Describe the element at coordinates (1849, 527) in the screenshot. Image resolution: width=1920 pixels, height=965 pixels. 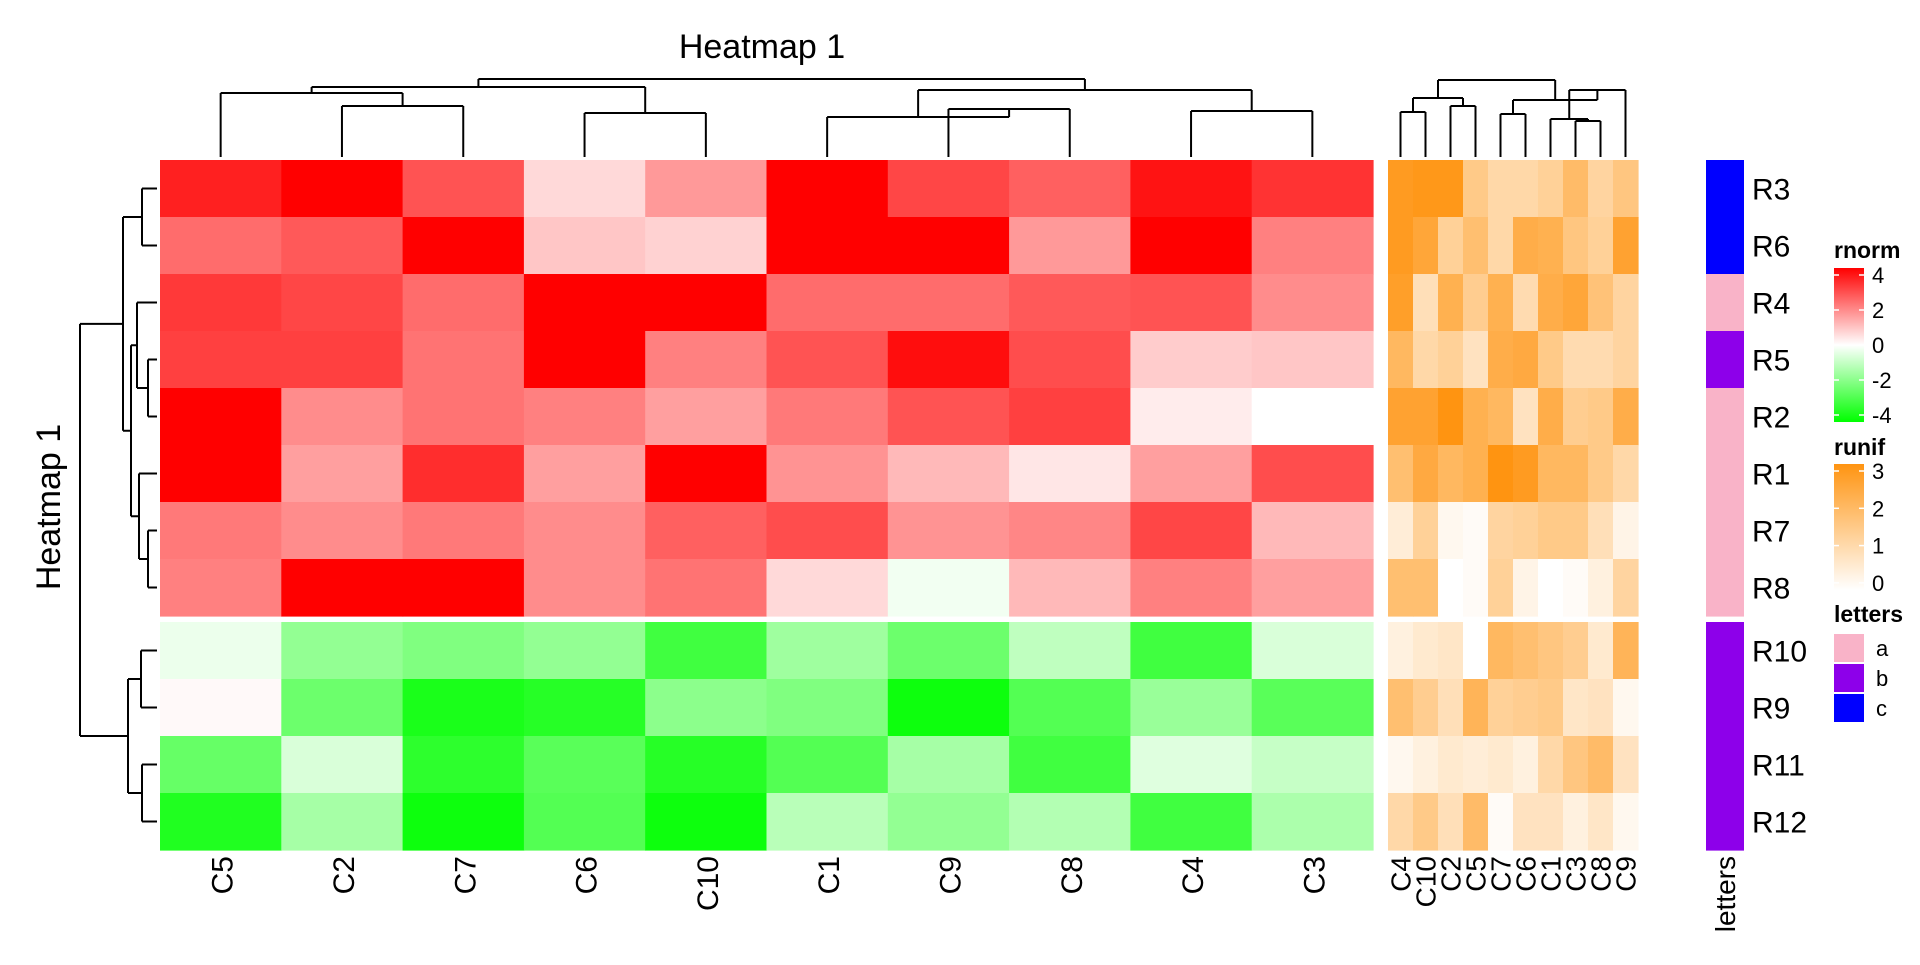
I see `runif-legend-bar` at that location.